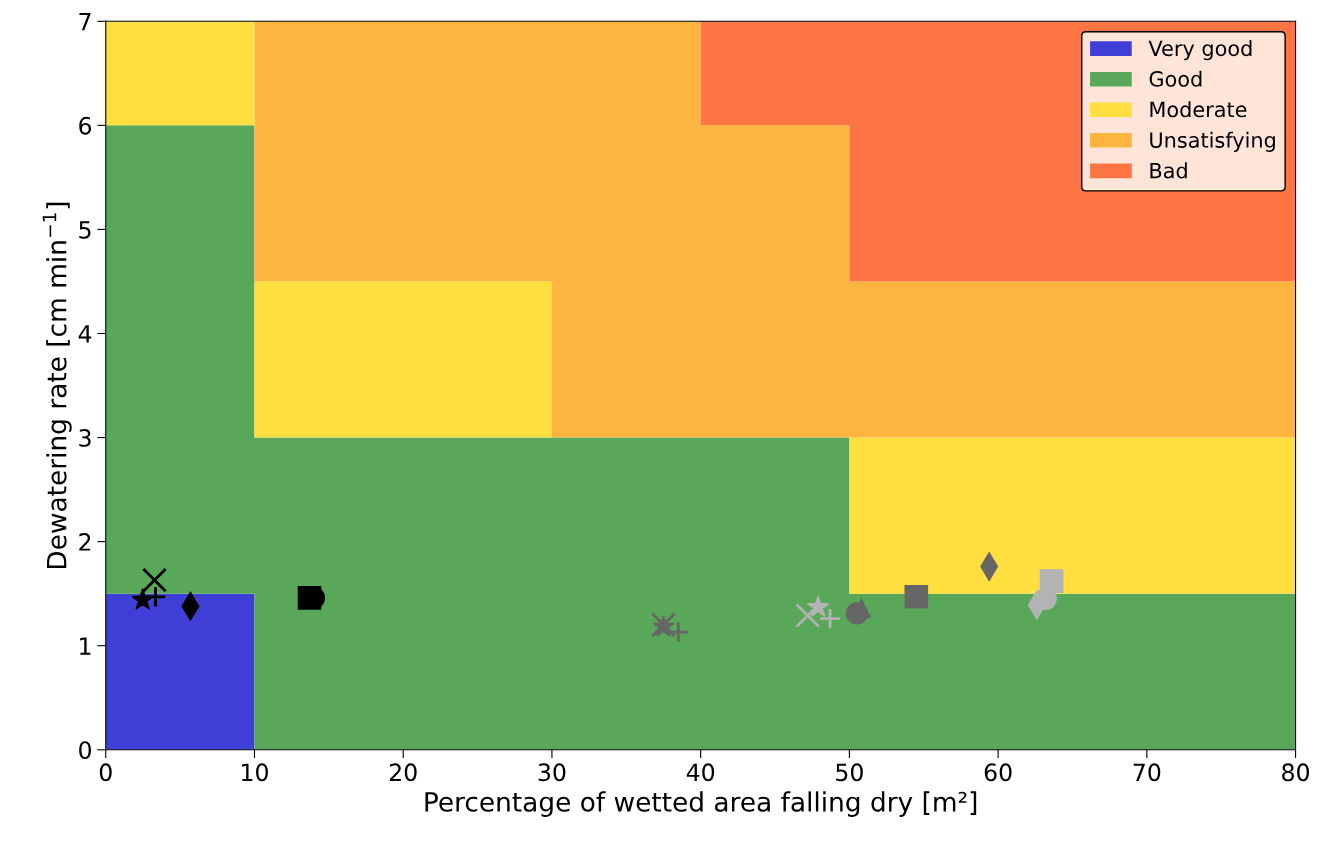  Describe the element at coordinates (1212, 141) in the screenshot. I see `legend-label: Unsatisfying` at that location.